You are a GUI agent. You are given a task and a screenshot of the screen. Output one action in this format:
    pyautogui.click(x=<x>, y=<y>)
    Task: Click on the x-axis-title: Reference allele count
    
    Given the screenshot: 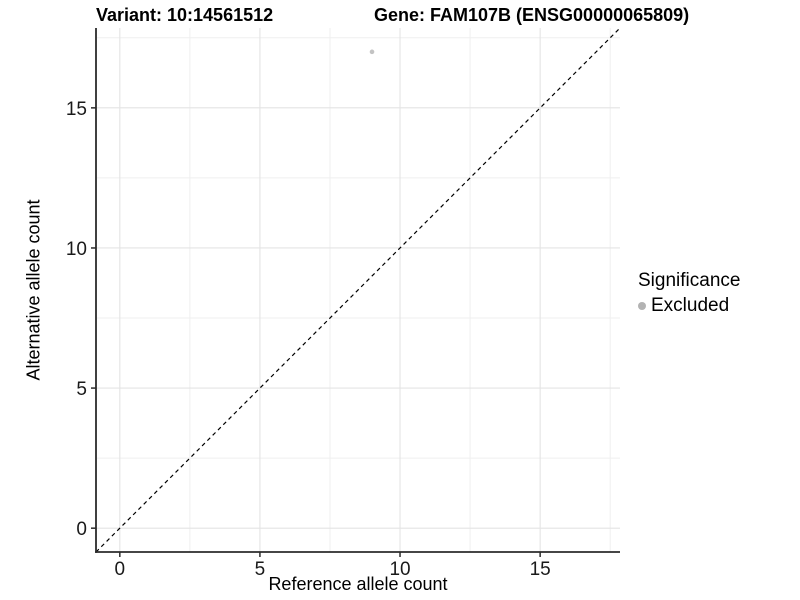 What is the action you would take?
    pyautogui.click(x=358, y=584)
    